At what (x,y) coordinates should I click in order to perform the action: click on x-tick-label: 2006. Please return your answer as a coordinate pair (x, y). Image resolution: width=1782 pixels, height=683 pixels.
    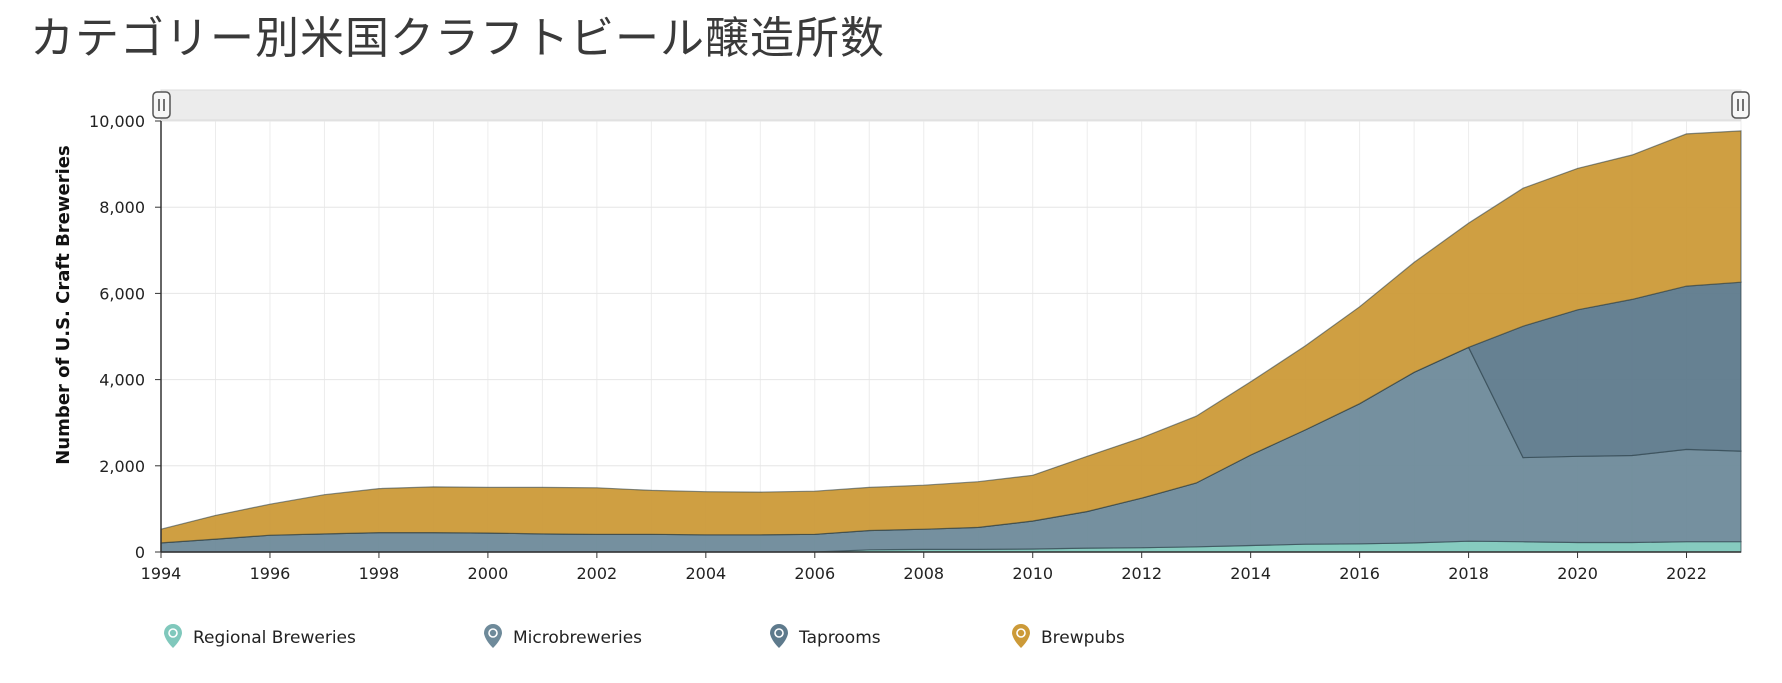
    Looking at the image, I should click on (814, 573).